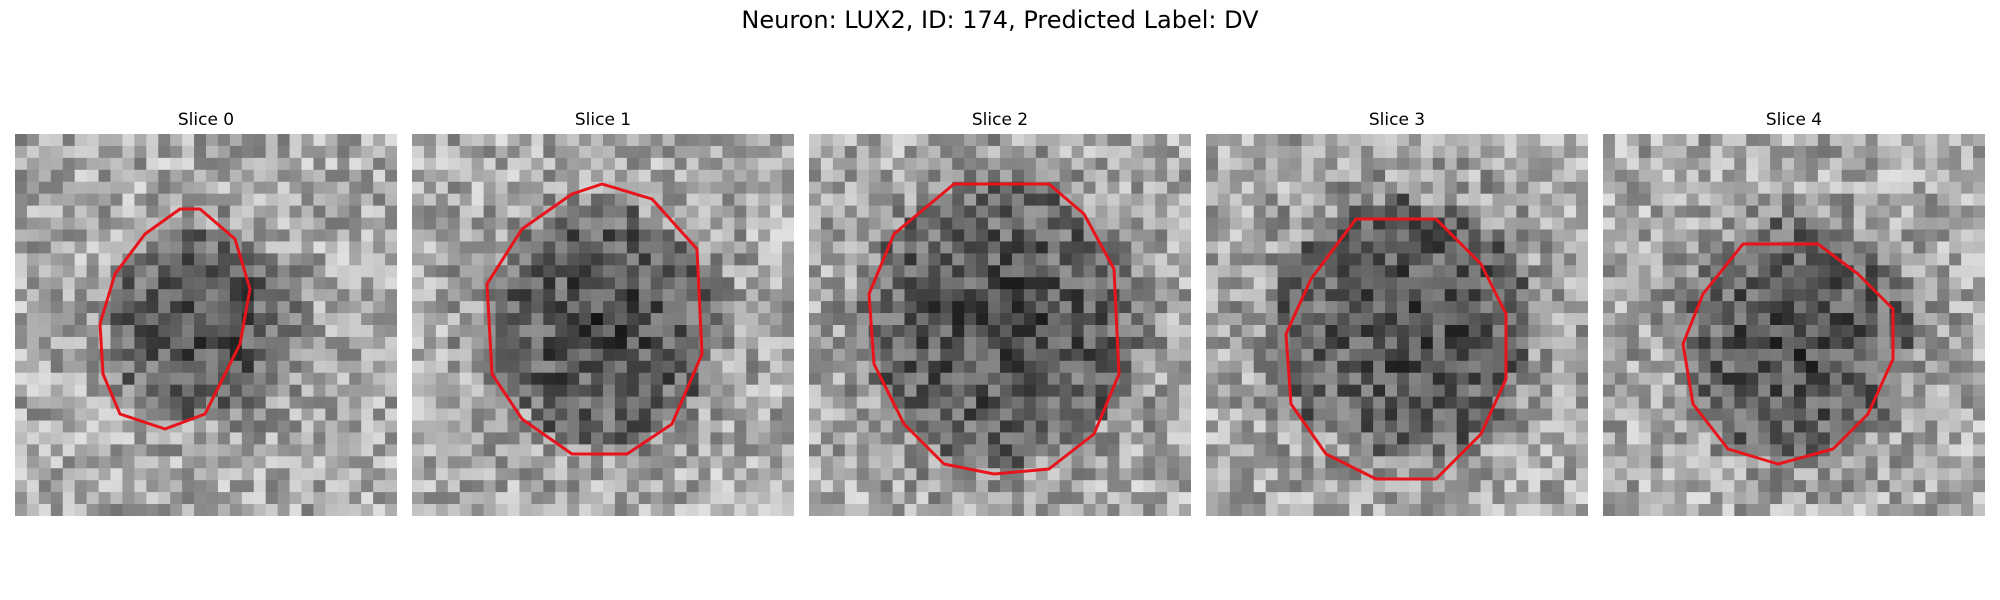  What do you see at coordinates (603, 120) in the screenshot?
I see `slice-title: Slice 1` at bounding box center [603, 120].